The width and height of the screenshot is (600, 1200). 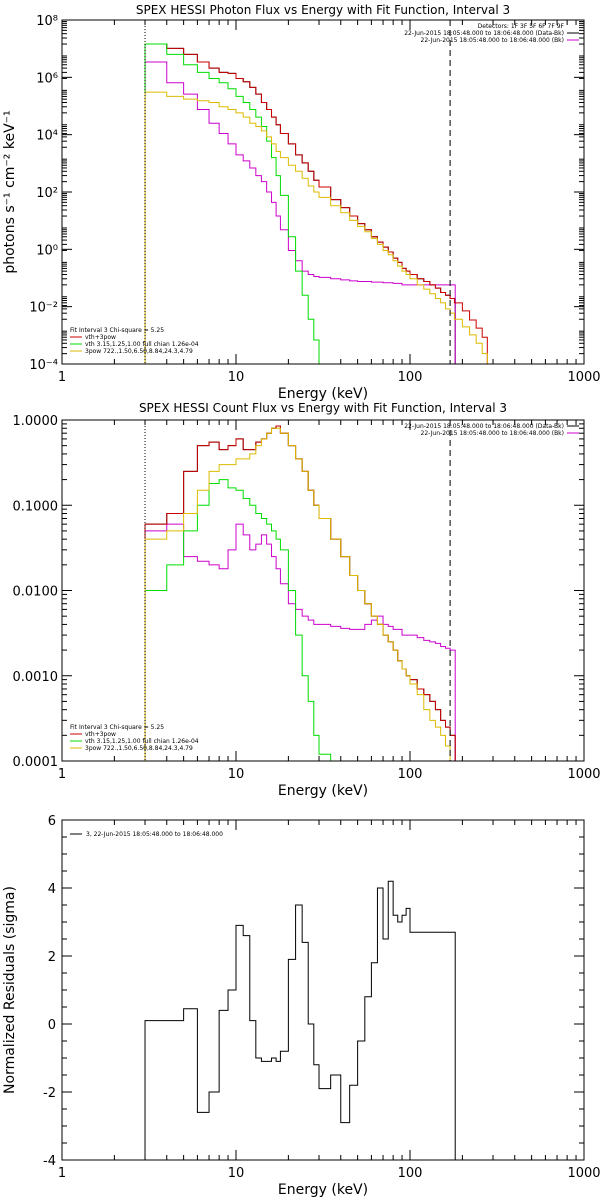 I want to click on y-tick-label: 10⁶, so click(x=47, y=78).